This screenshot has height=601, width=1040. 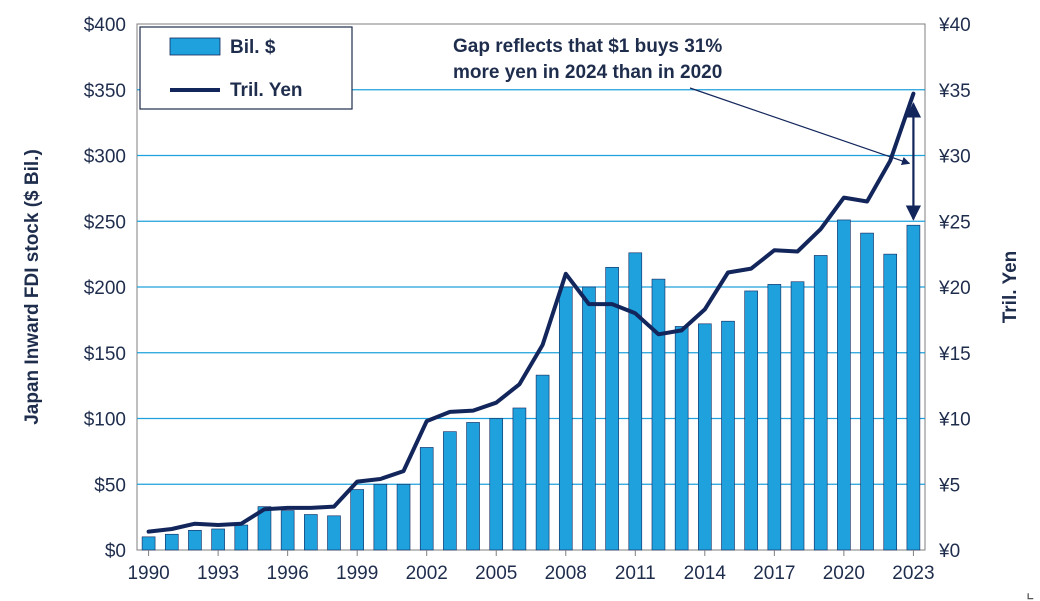 I want to click on bar-2005, so click(x=496, y=484).